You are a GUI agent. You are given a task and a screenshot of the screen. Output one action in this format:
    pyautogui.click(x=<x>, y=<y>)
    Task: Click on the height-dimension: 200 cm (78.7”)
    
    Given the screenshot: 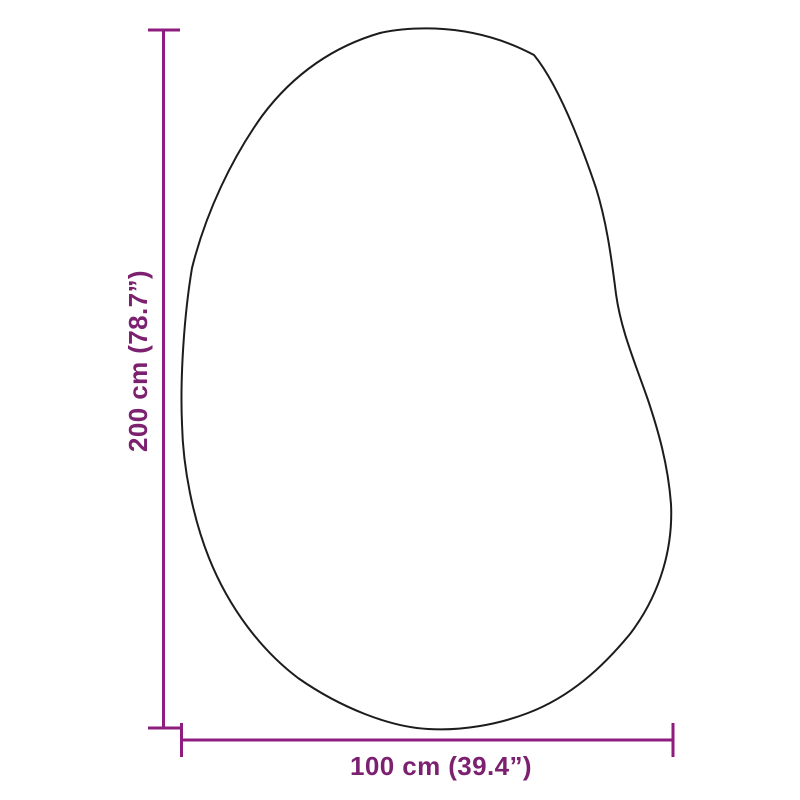 What is the action you would take?
    pyautogui.click(x=151, y=379)
    